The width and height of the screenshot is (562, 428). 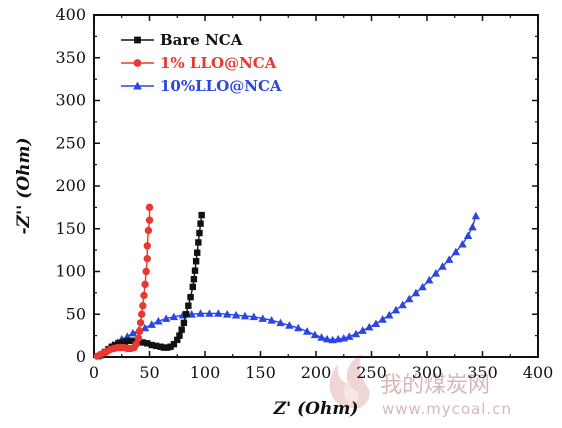 What do you see at coordinates (260, 372) in the screenshot?
I see `x-tick-label: 150` at bounding box center [260, 372].